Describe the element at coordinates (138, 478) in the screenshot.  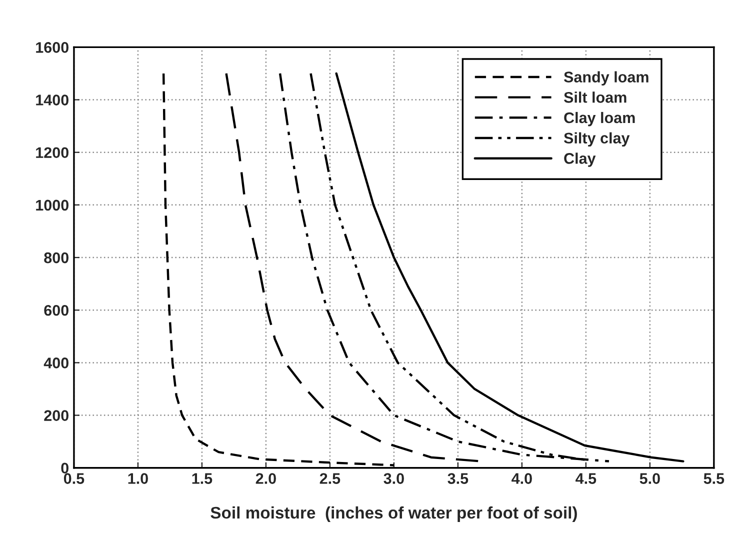
I see `x-tick-label: 1.0` at that location.